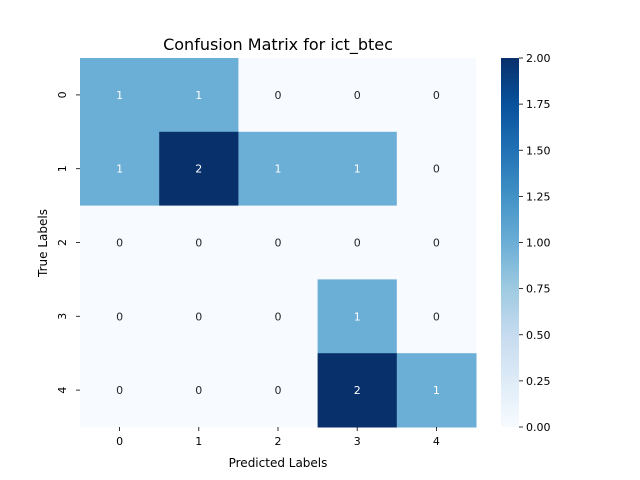 Image resolution: width=640 pixels, height=480 pixels. What do you see at coordinates (62, 316) in the screenshot?
I see `y-tick-label-3: 3` at bounding box center [62, 316].